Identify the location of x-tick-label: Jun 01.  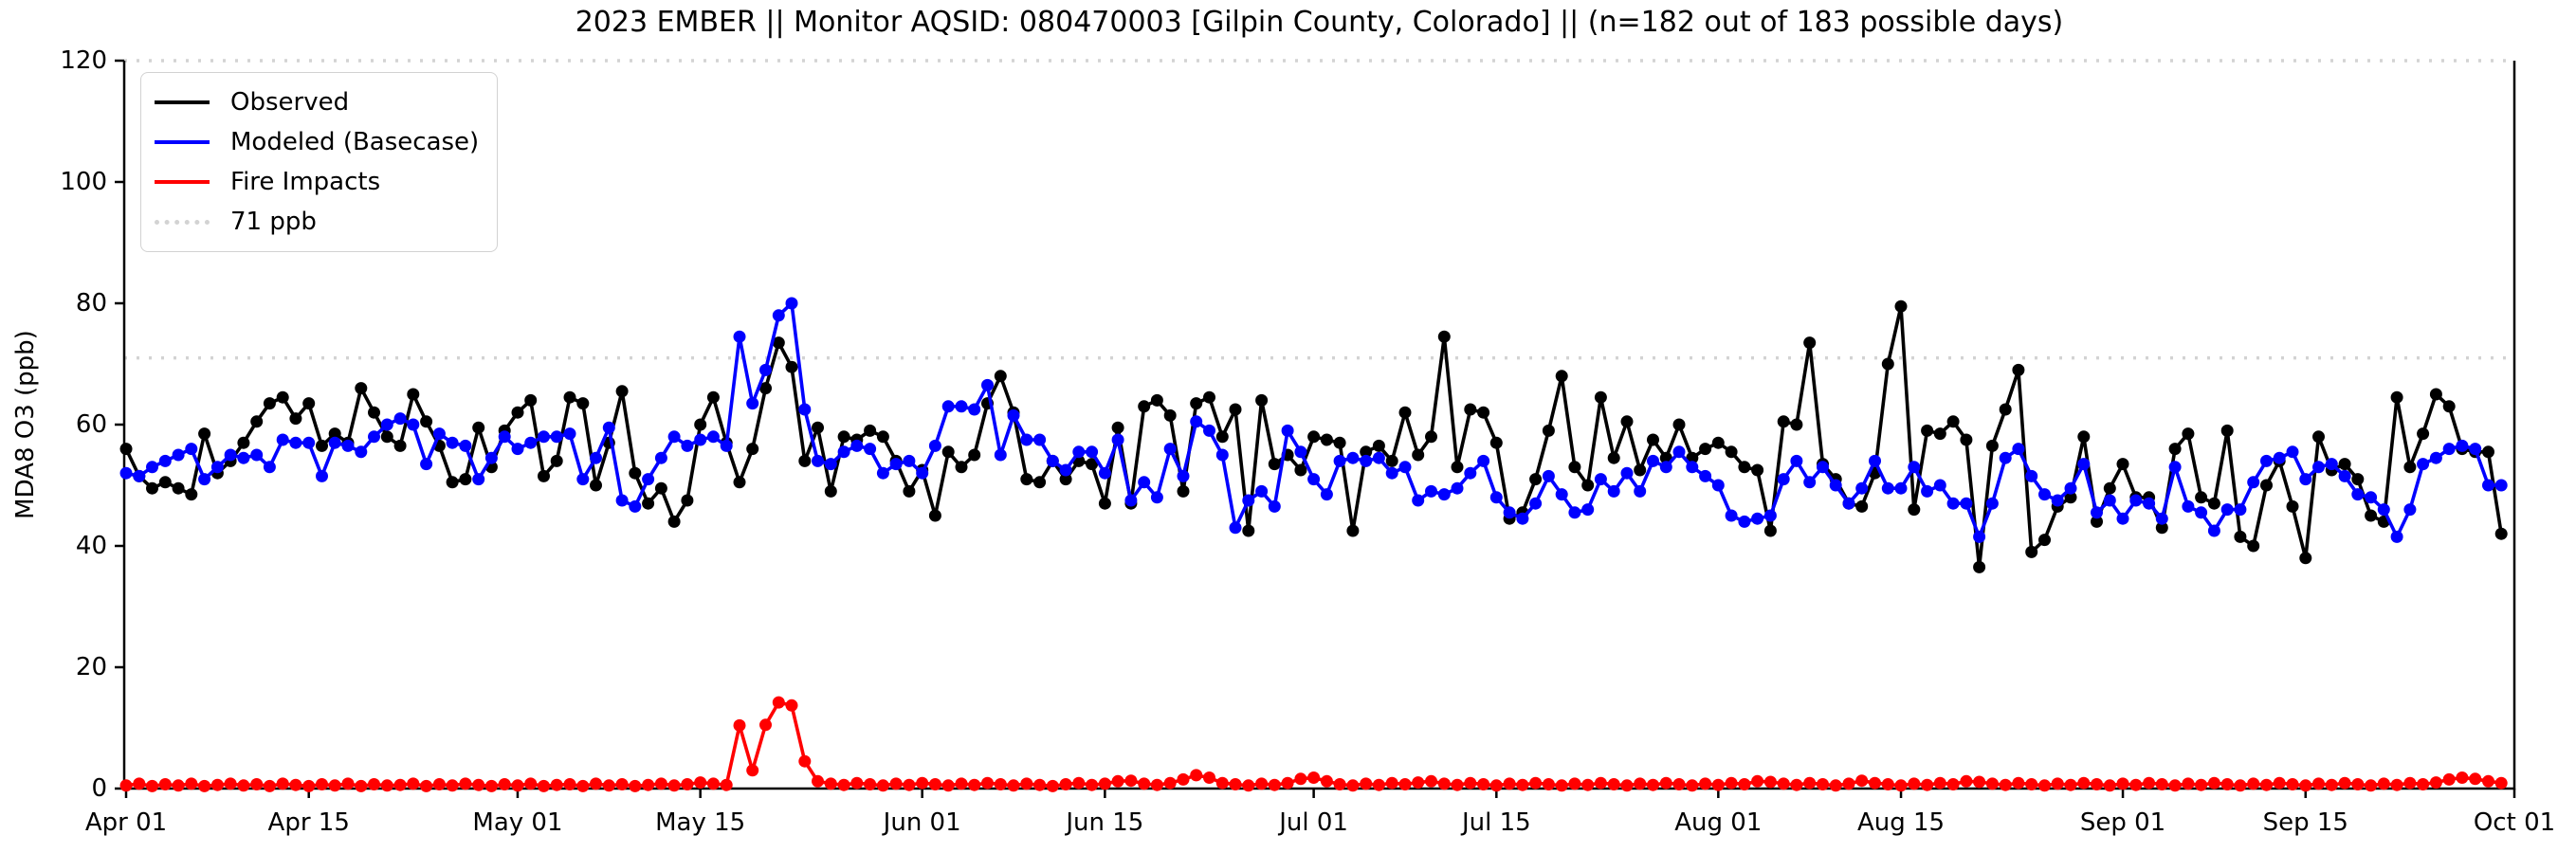
(921, 822).